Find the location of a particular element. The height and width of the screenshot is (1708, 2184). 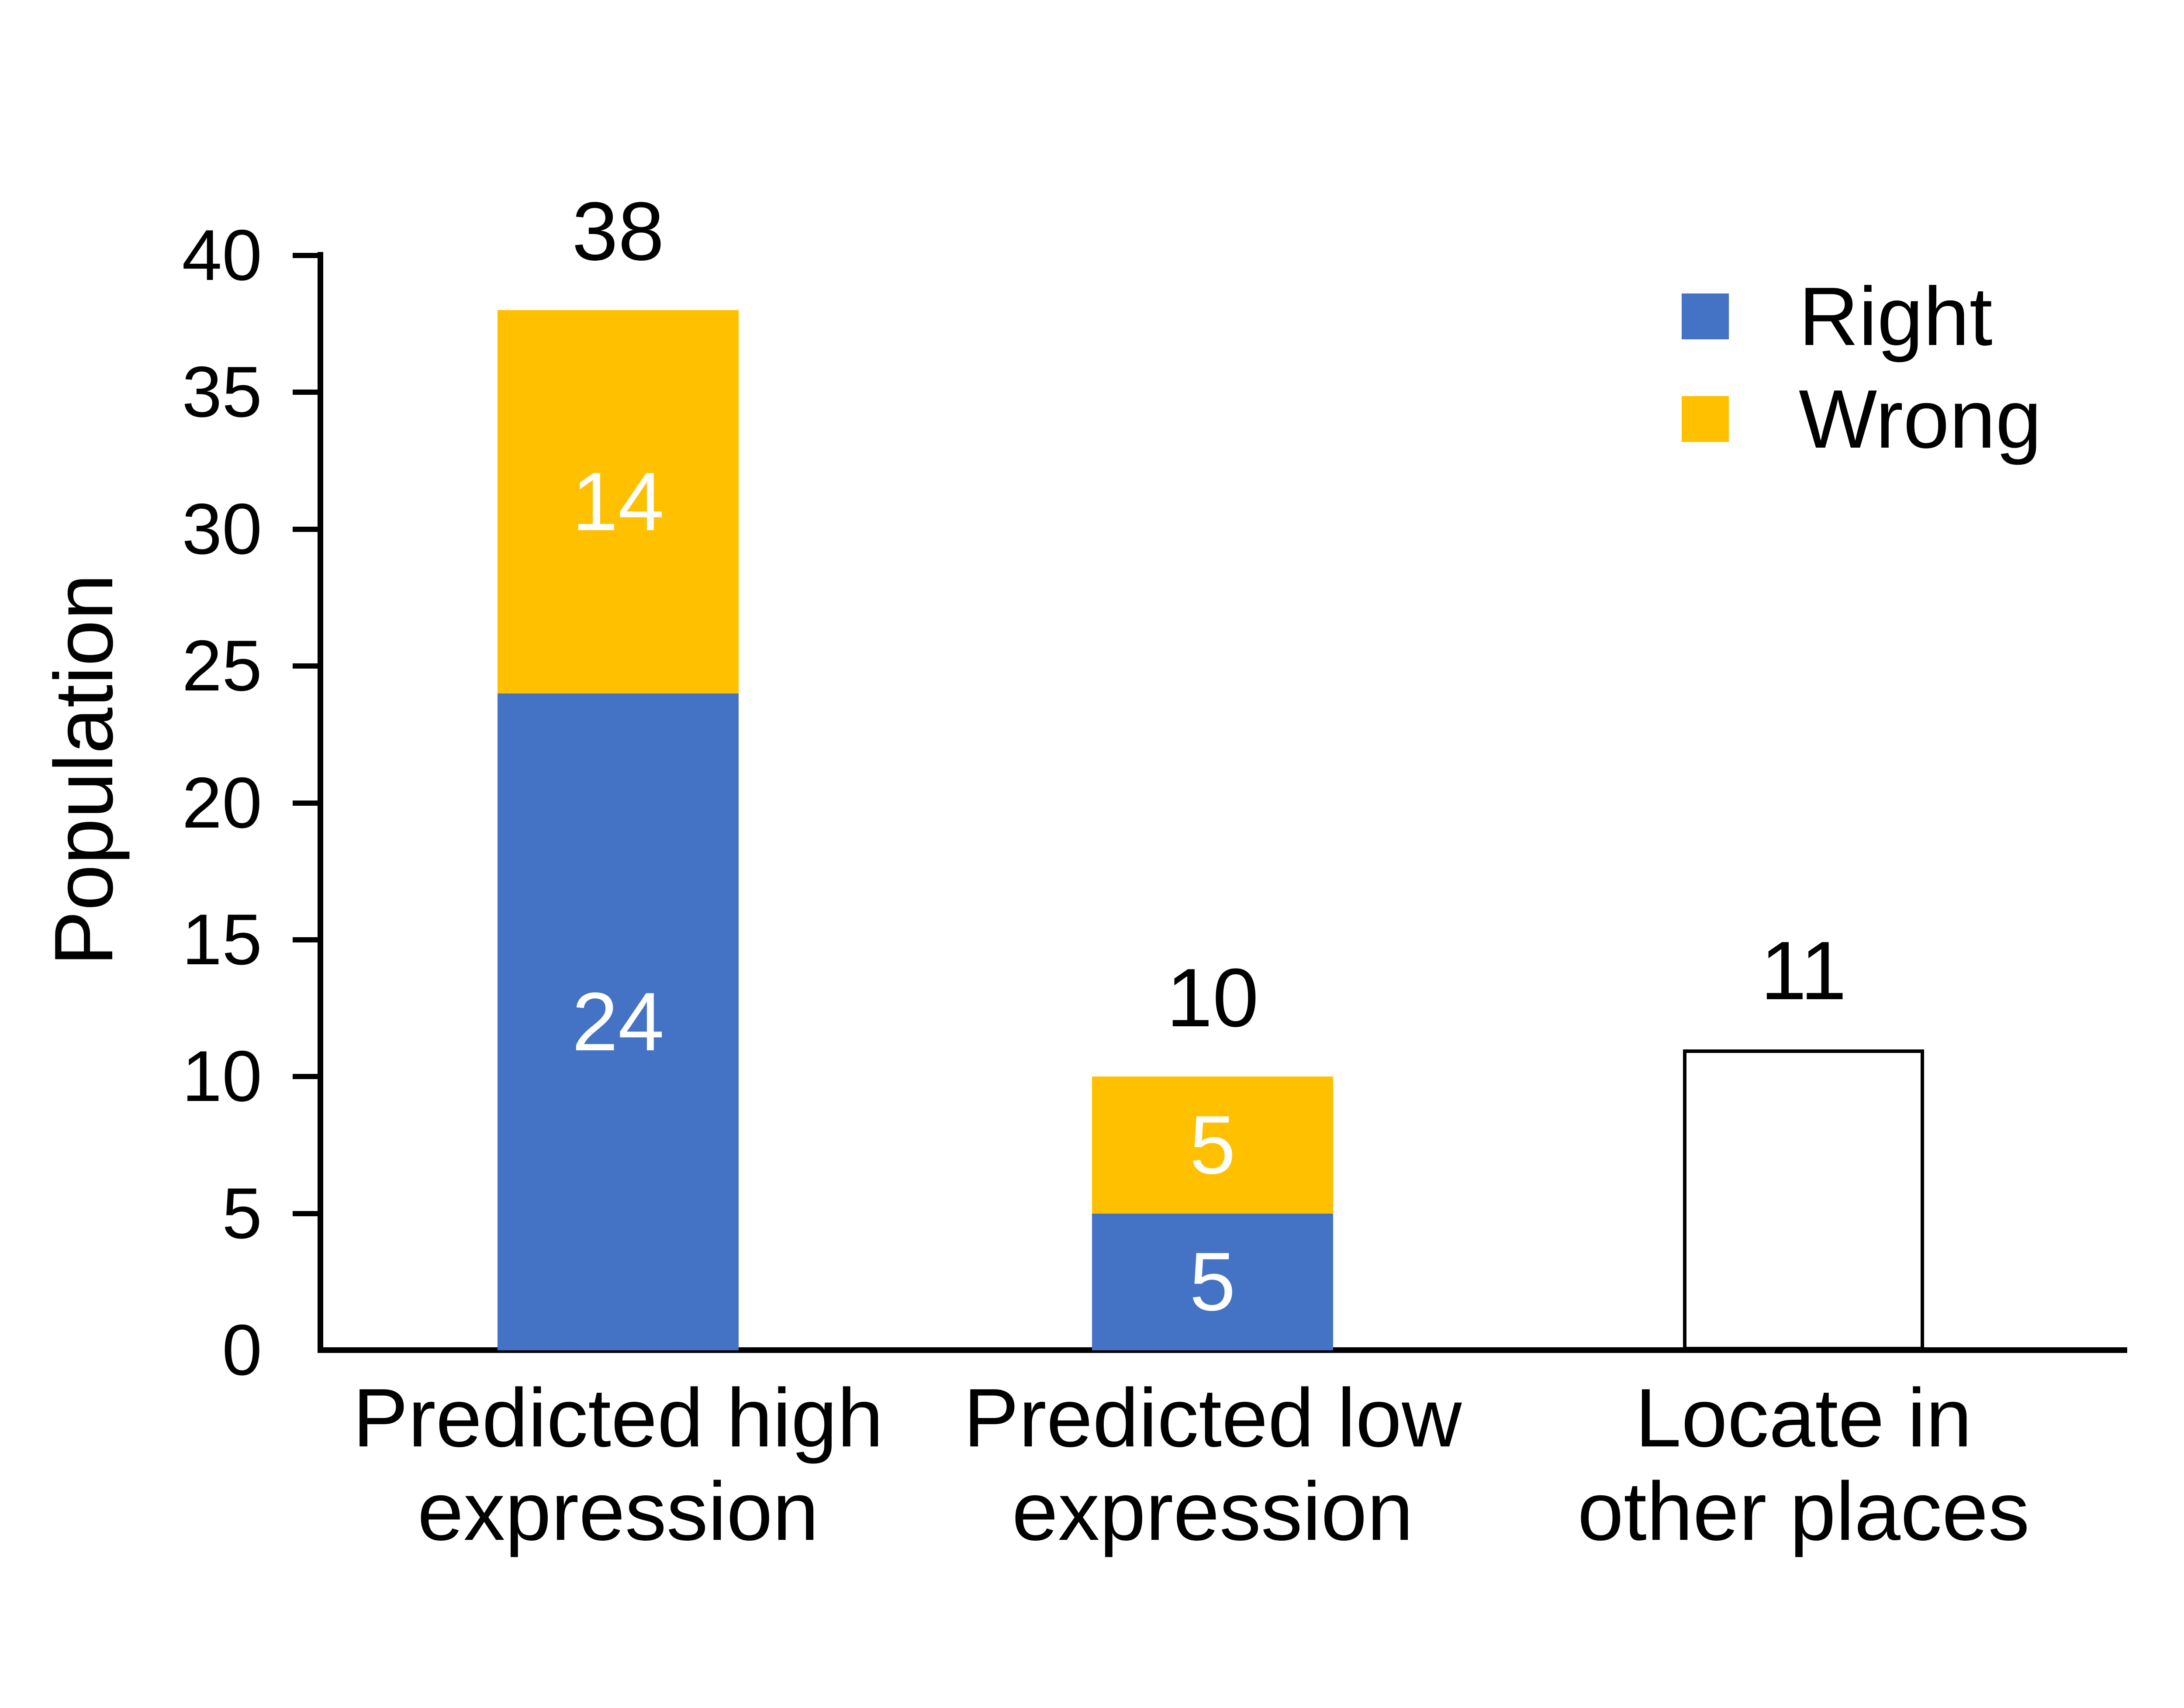

y-axis-tick-label: 40 is located at coordinates (222, 255).